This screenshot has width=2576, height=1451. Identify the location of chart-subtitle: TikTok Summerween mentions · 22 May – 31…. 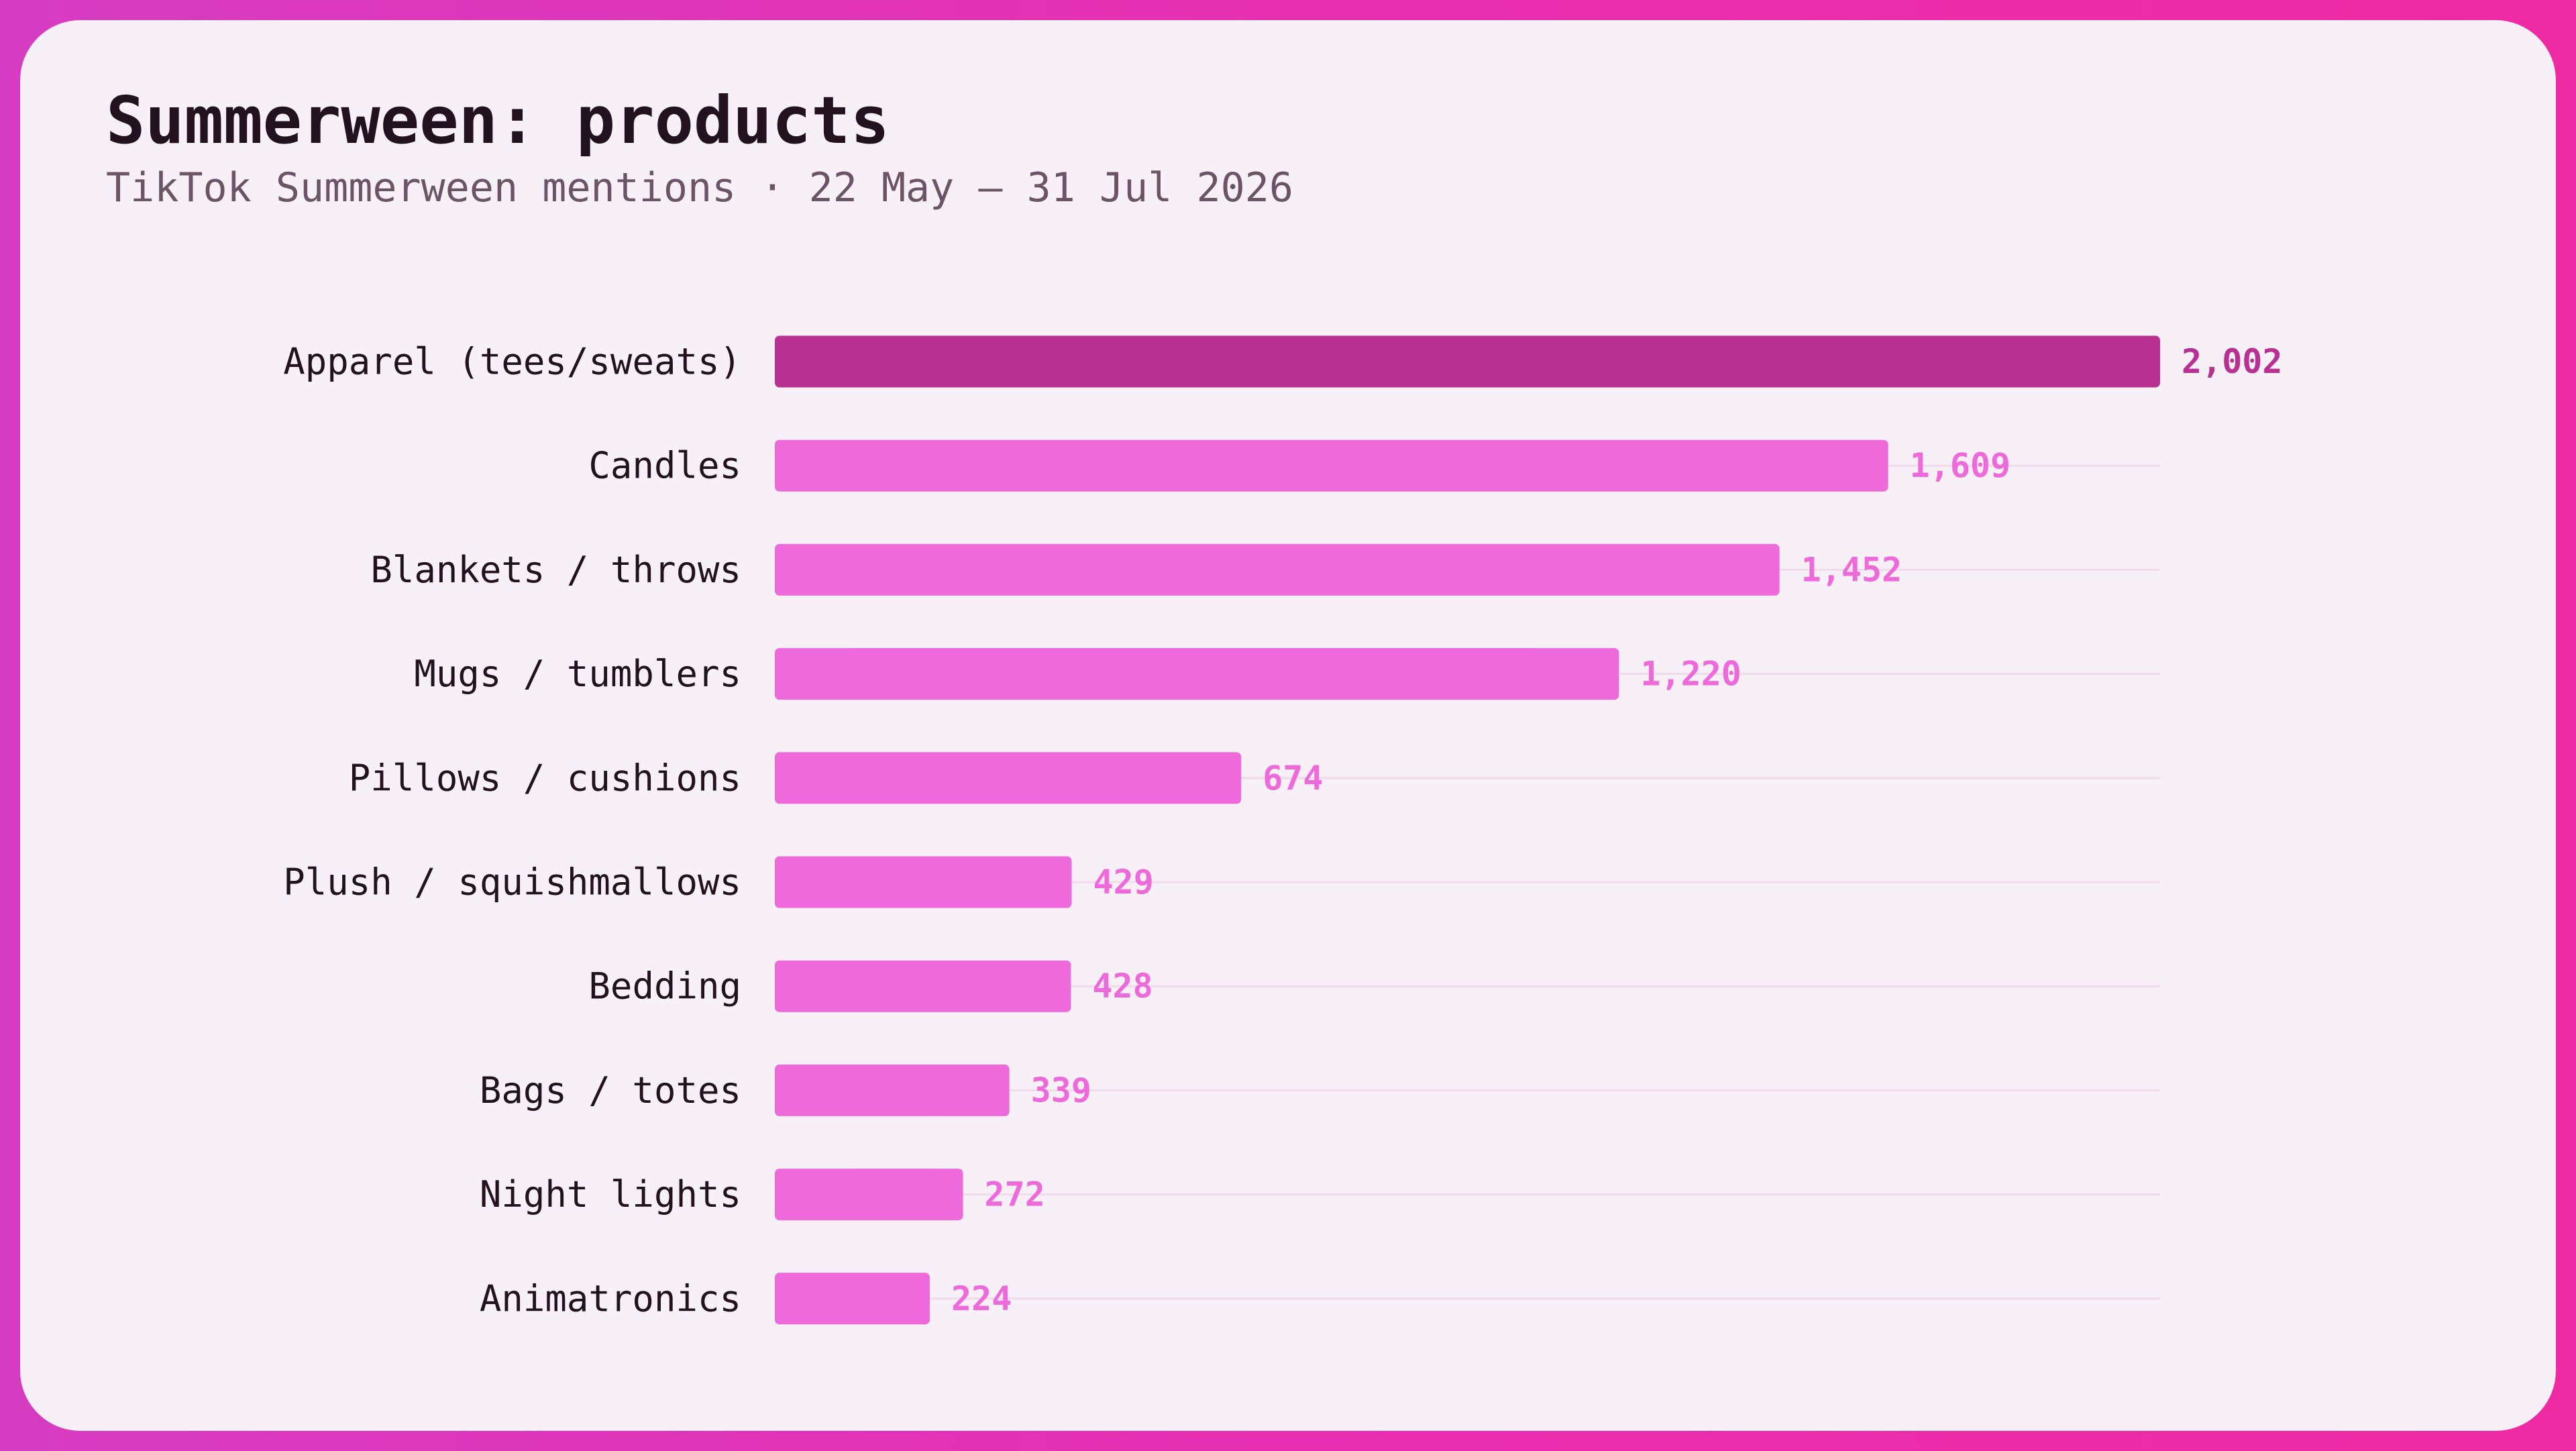
(700, 187).